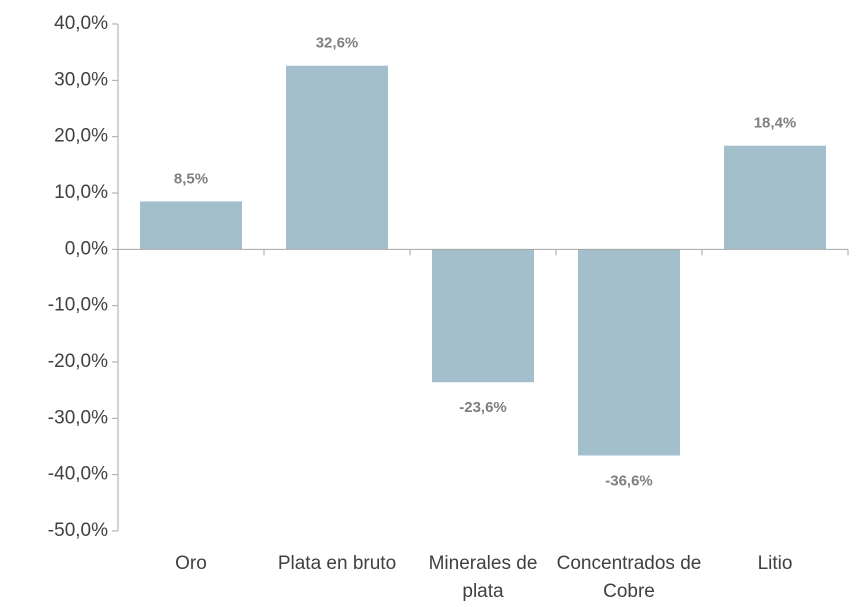 The width and height of the screenshot is (867, 607). I want to click on value-label: -36,6%, so click(629, 480).